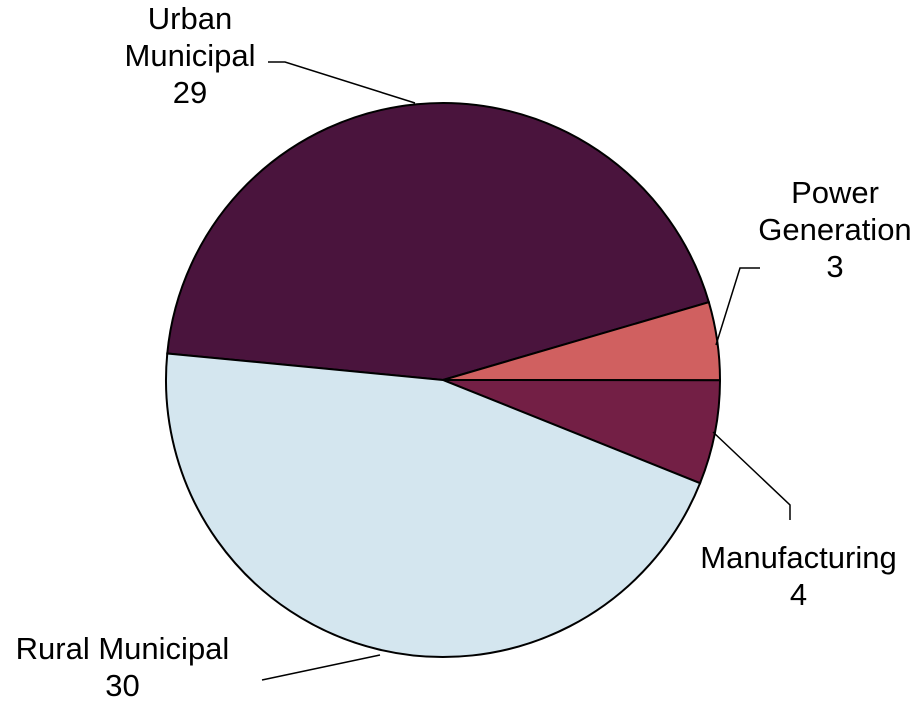 This screenshot has height=721, width=923. What do you see at coordinates (798, 576) in the screenshot?
I see `slice-label: Manufacturing 4` at bounding box center [798, 576].